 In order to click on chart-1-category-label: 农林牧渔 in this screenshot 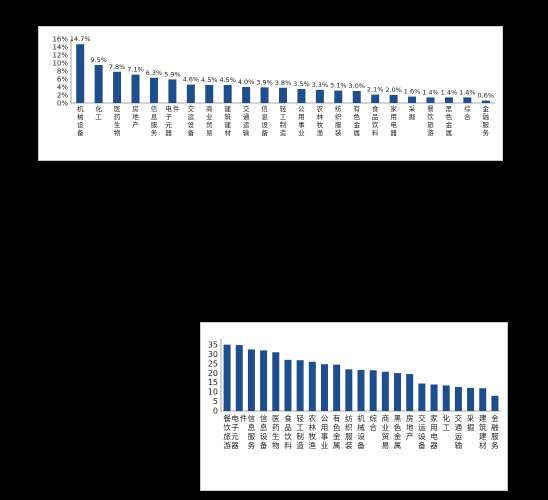, I will do `click(320, 120)`.